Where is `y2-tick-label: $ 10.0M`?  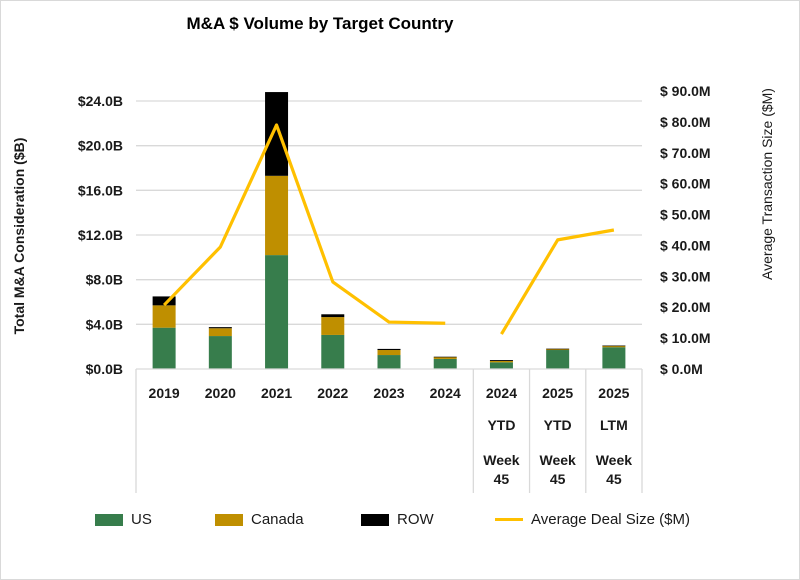 y2-tick-label: $ 10.0M is located at coordinates (685, 338).